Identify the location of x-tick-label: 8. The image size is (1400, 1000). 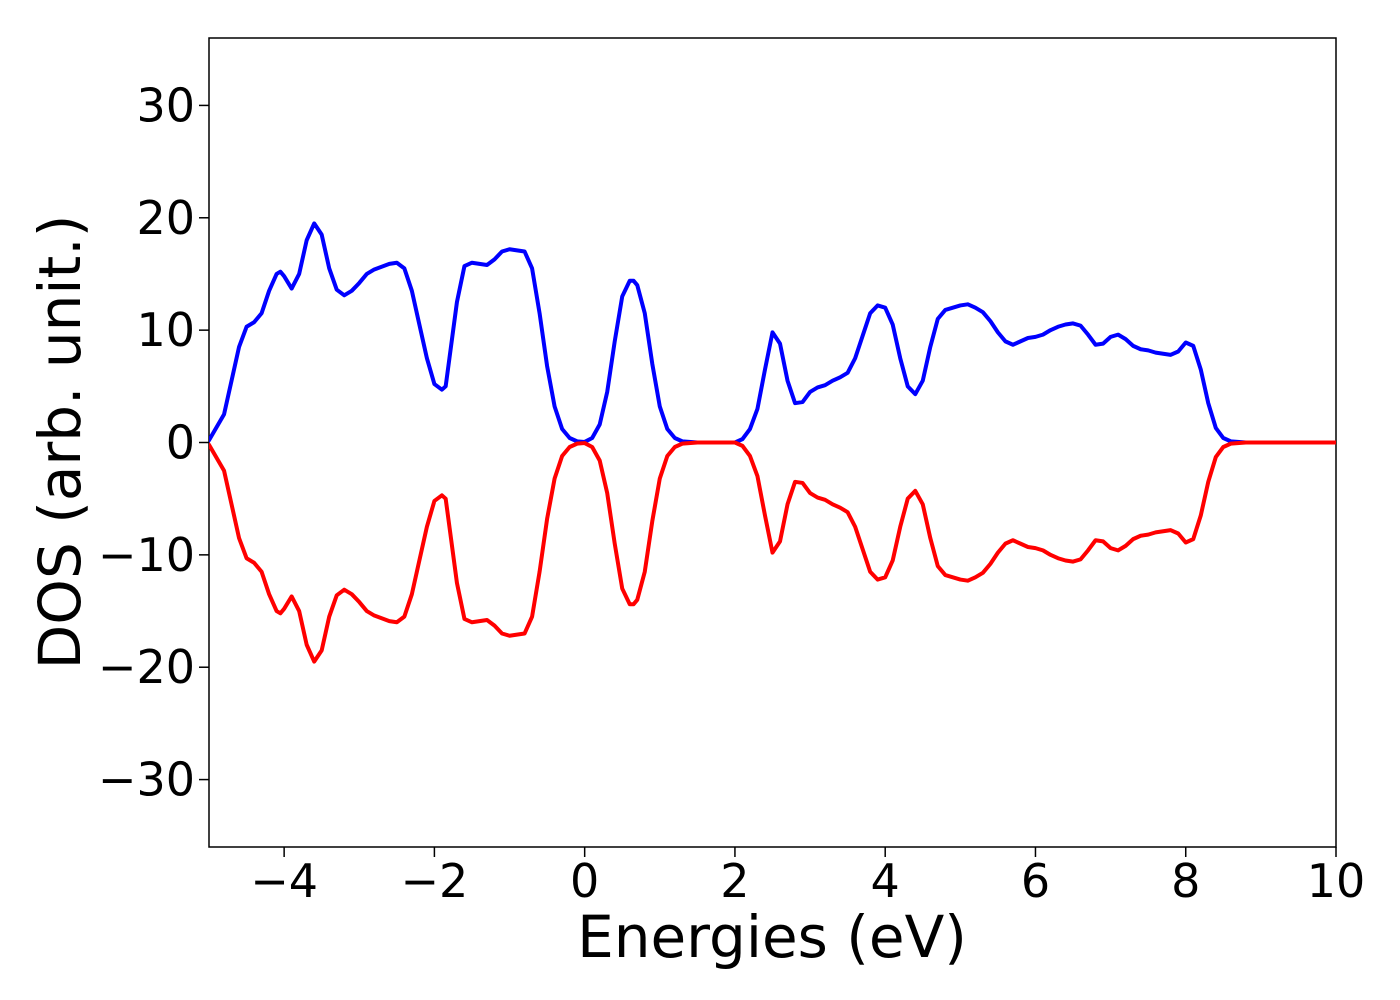
(1185, 881).